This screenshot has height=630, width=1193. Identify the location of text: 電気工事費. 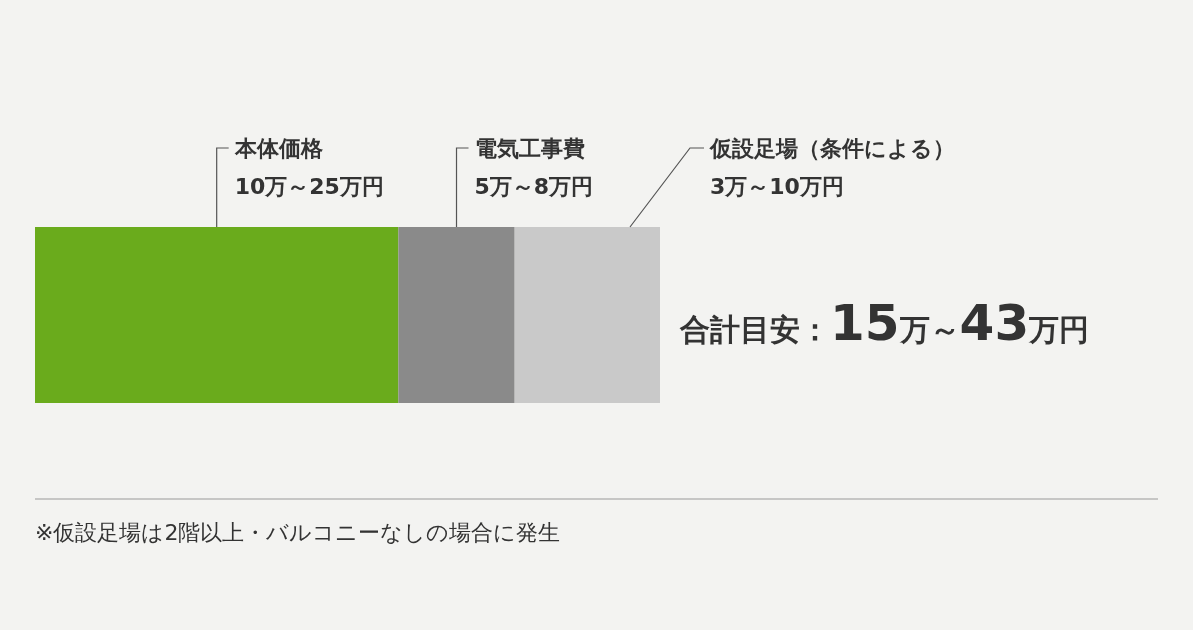
(529, 148).